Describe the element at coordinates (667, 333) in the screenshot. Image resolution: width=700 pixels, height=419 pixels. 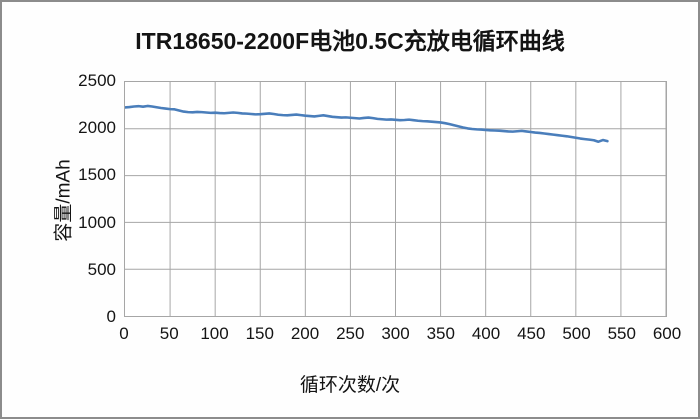
I see `x-axis-tick-label: 600` at that location.